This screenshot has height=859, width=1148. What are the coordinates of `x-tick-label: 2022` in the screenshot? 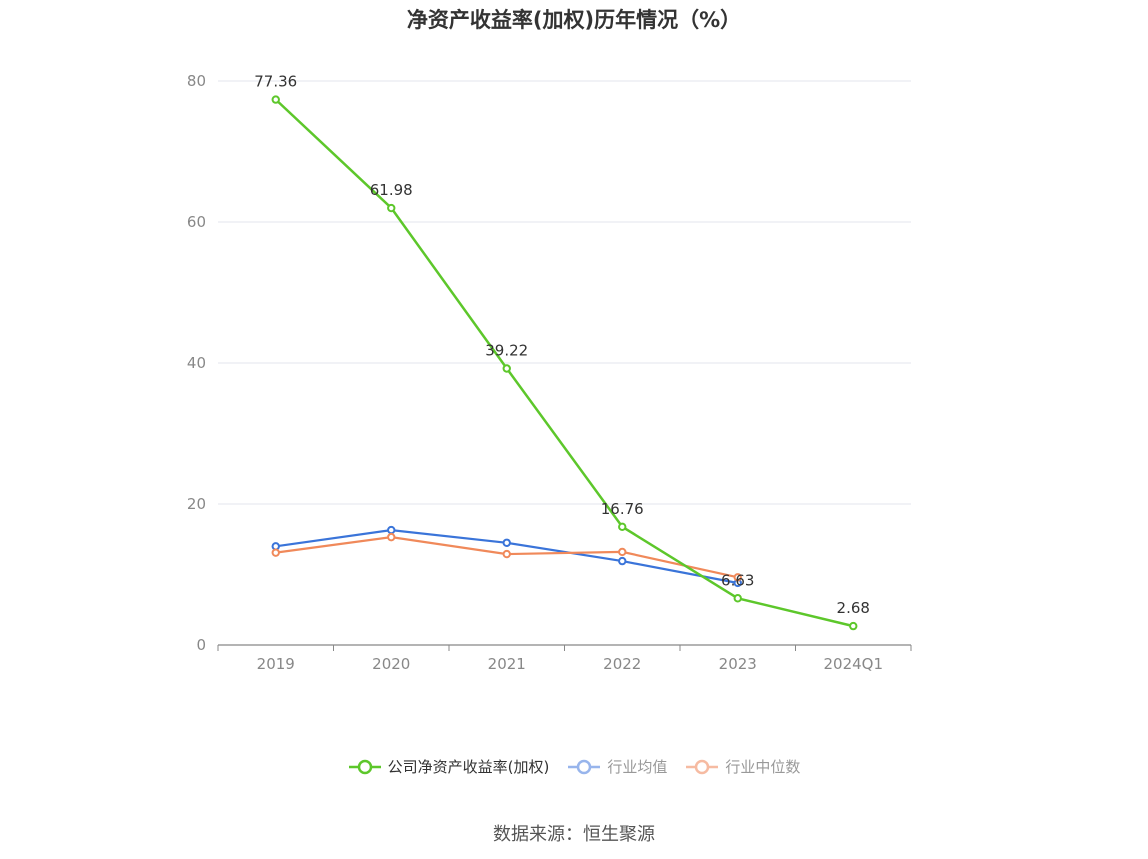 It's located at (622, 664).